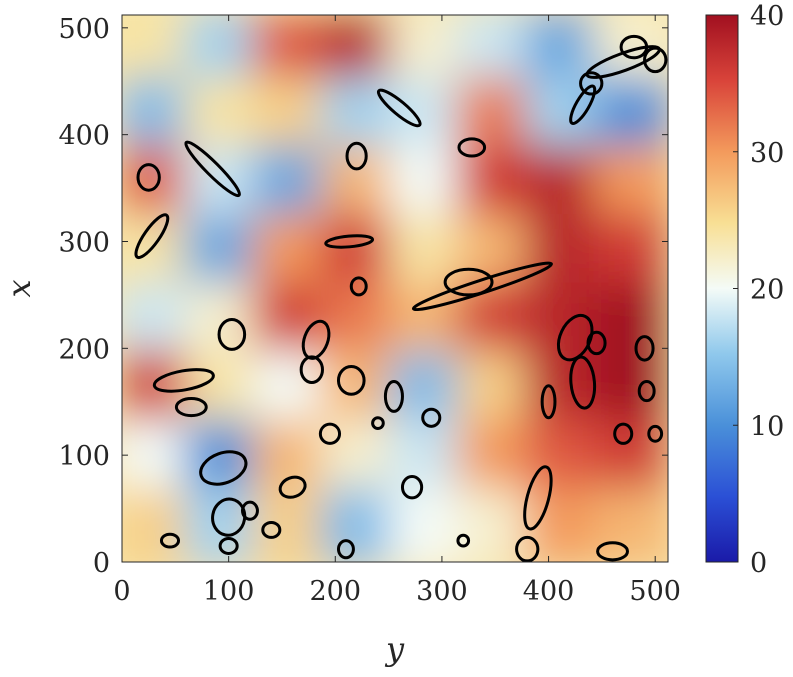 The image size is (793, 677). What do you see at coordinates (101, 563) in the screenshot?
I see `y-tick-label: 0` at bounding box center [101, 563].